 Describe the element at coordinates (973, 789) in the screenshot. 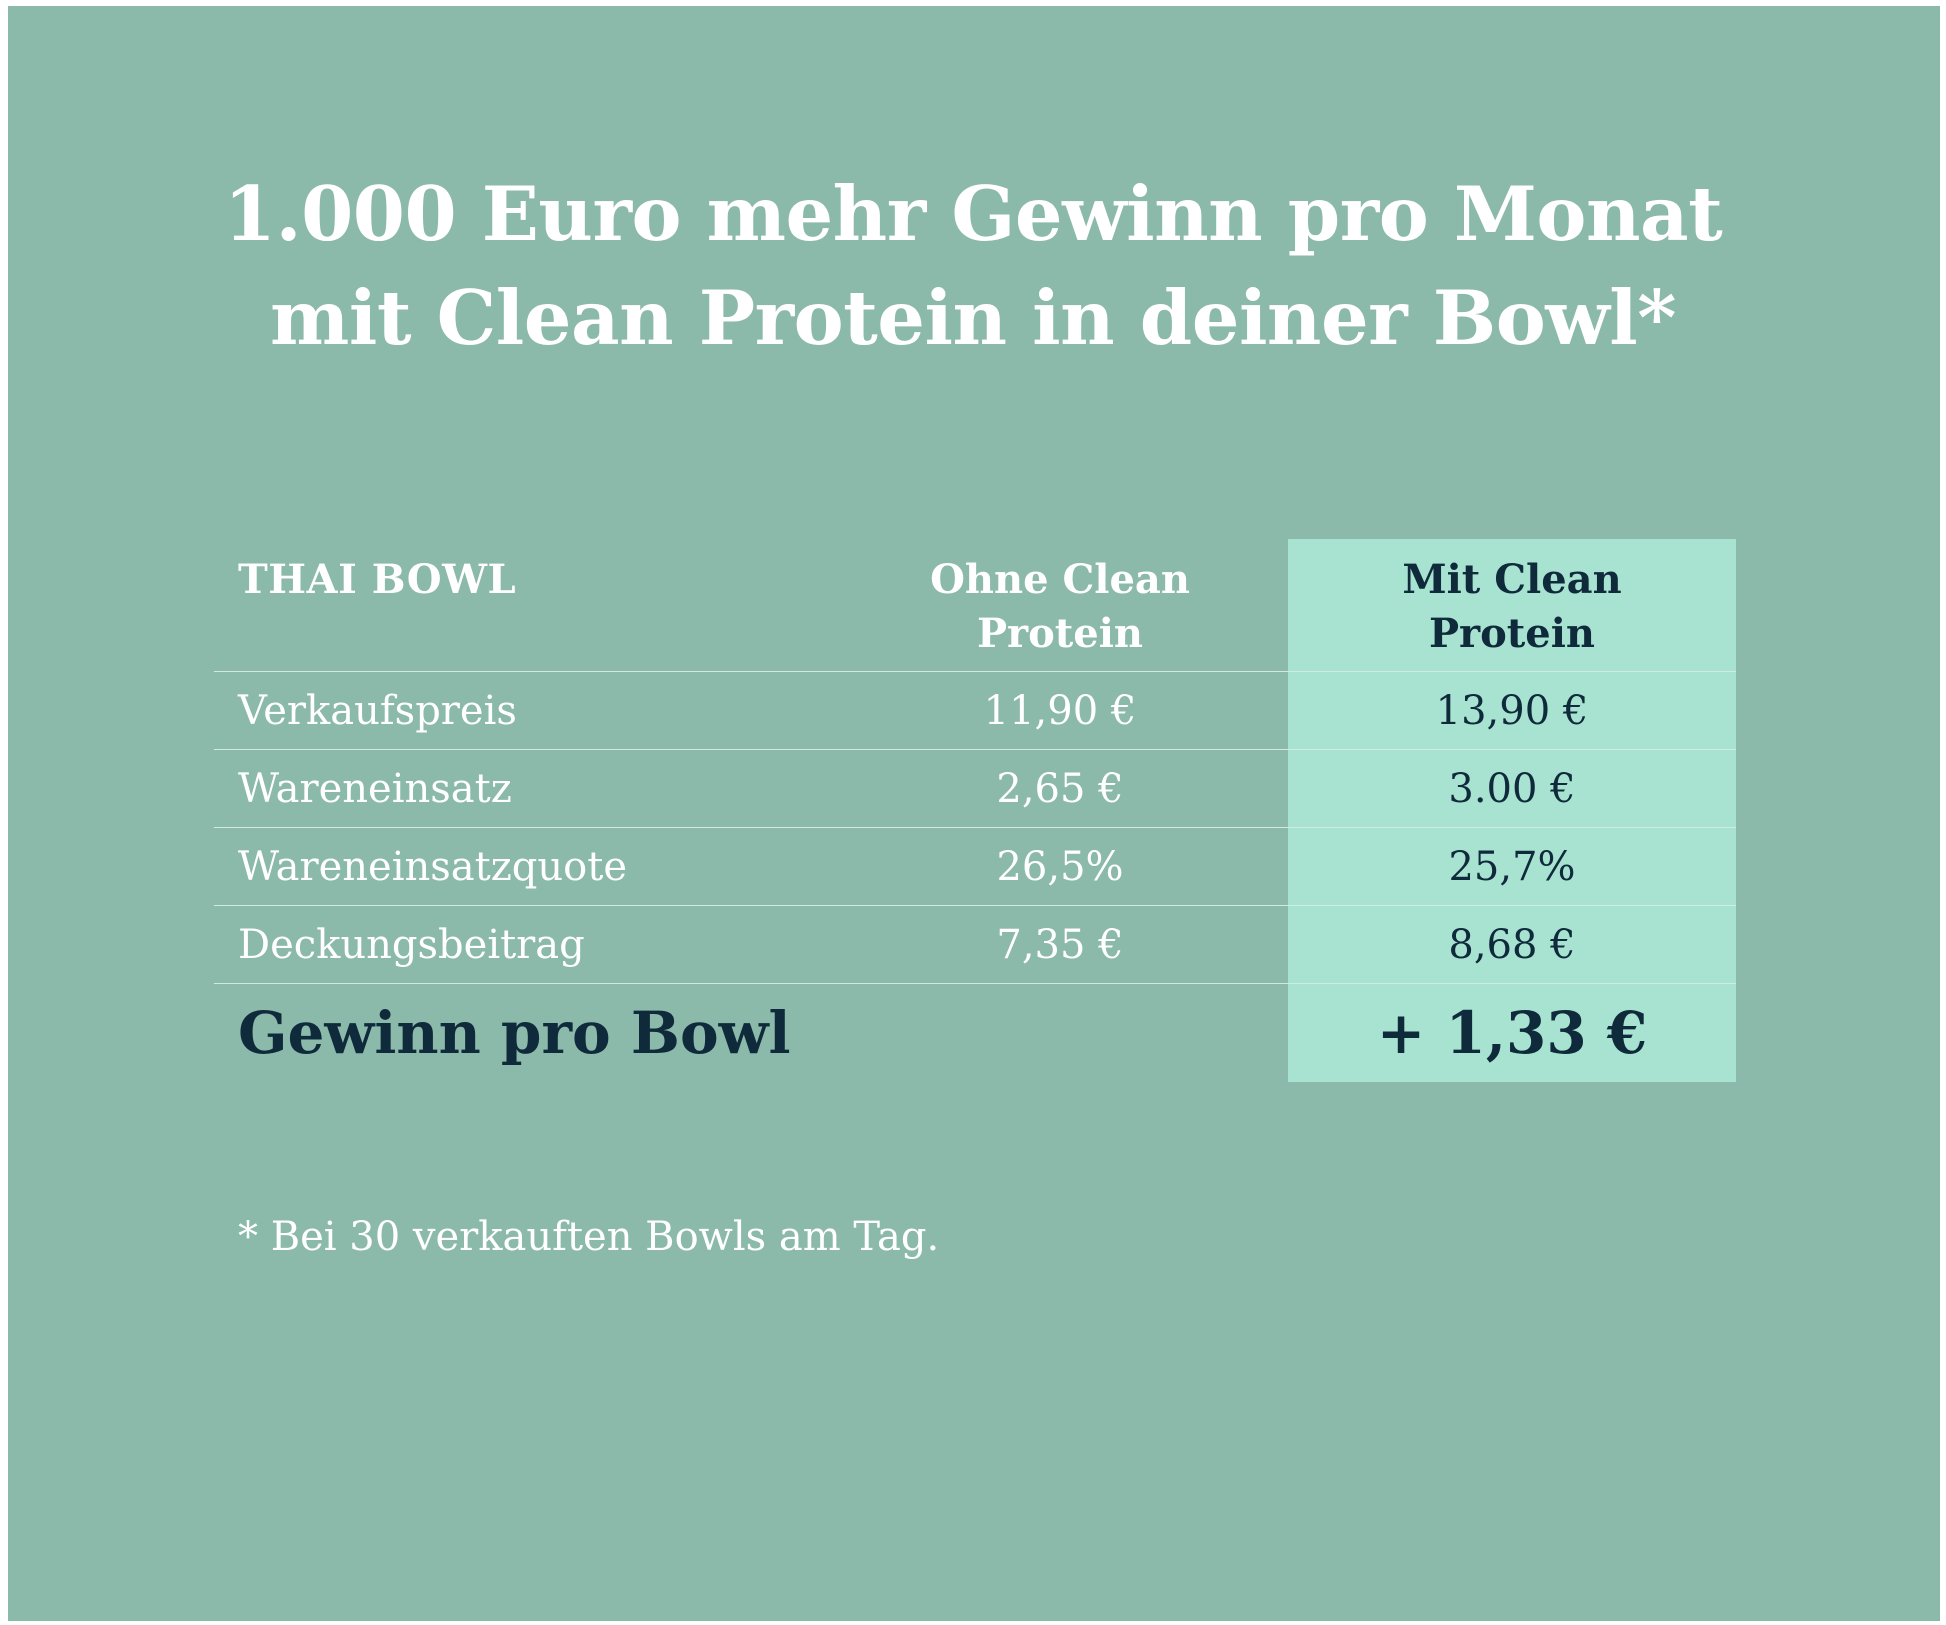

I see `table-row: Wareneinsatz 2,65 € 3.00 €` at that location.